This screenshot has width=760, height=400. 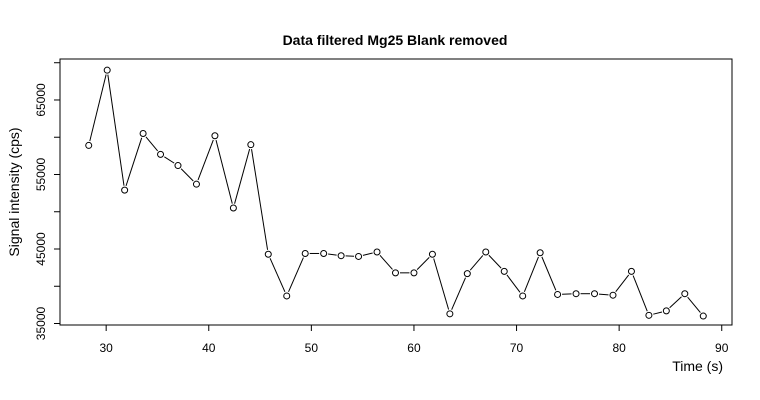 What do you see at coordinates (312, 348) in the screenshot?
I see `x-tick-label: 50` at bounding box center [312, 348].